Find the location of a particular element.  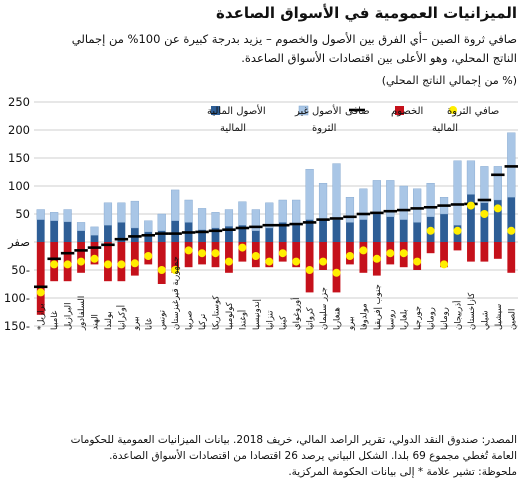

x-tick-label: جزر سليمان is located at coordinates (324, 308).